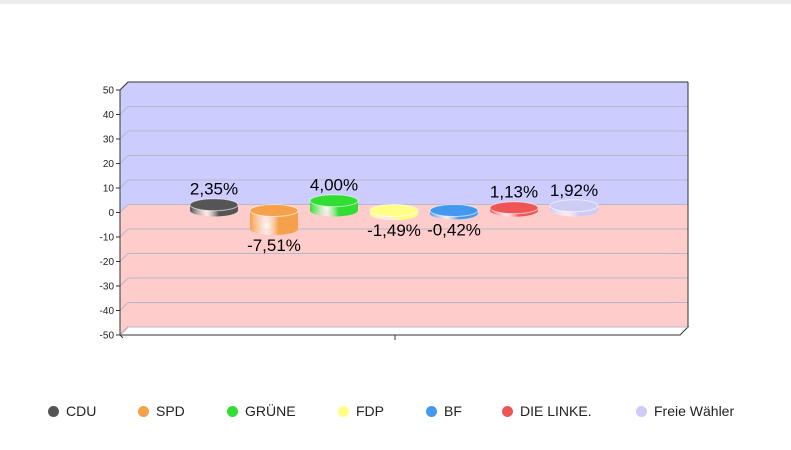 This screenshot has width=791, height=450. Describe the element at coordinates (274, 245) in the screenshot. I see `data-label: -7,51%` at that location.